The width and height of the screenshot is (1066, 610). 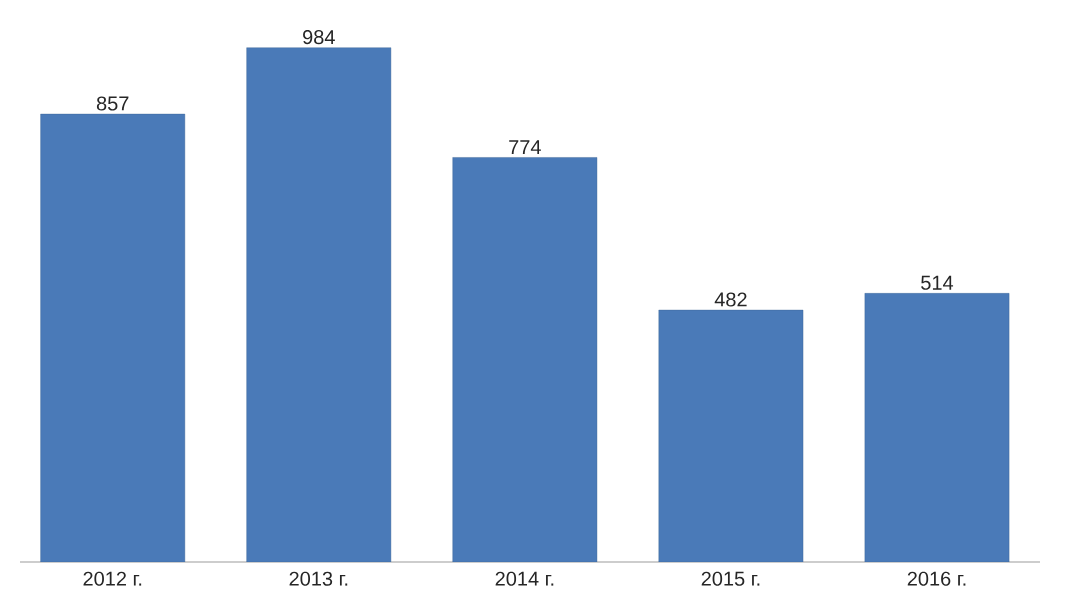 I want to click on x-tick-label: 2014 г., so click(x=524, y=578).